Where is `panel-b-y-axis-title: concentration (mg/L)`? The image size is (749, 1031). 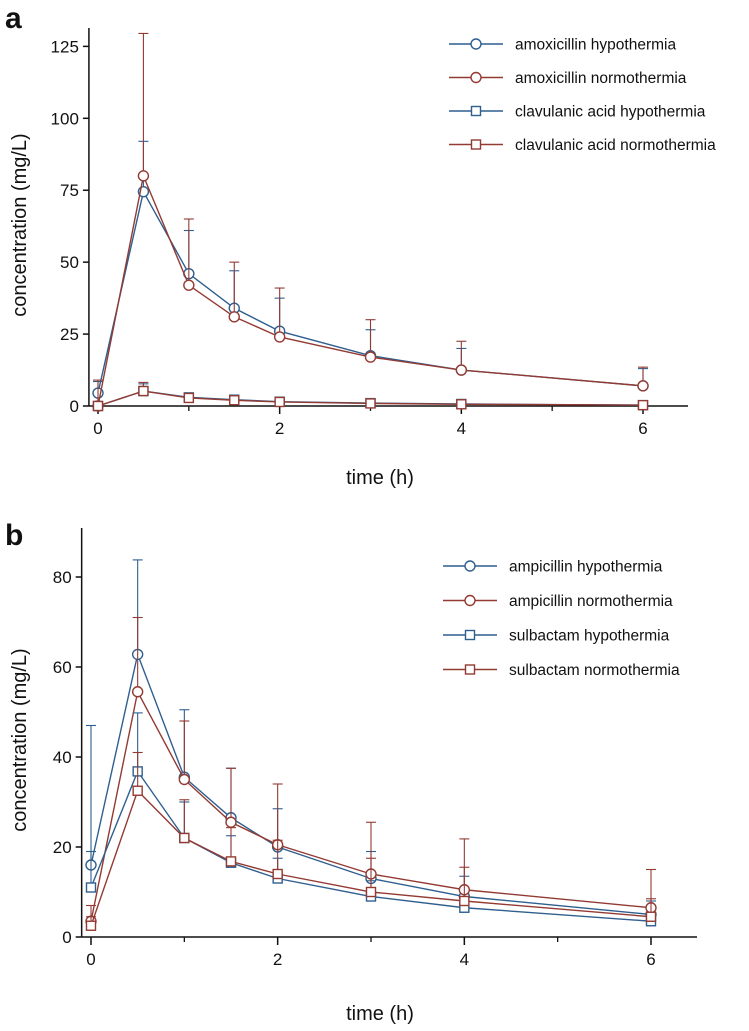 panel-b-y-axis-title: concentration (mg/L) is located at coordinates (20, 739).